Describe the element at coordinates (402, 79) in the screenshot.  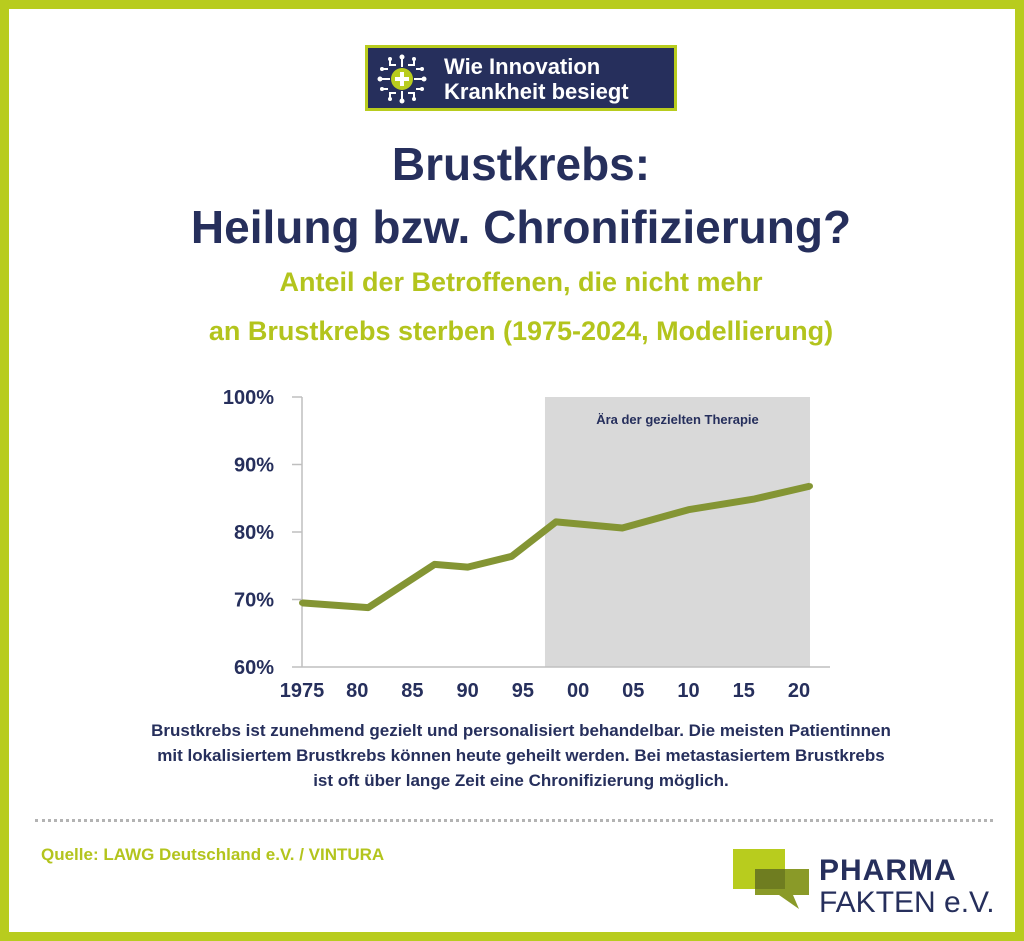
I see `circuit-plus-icon` at that location.